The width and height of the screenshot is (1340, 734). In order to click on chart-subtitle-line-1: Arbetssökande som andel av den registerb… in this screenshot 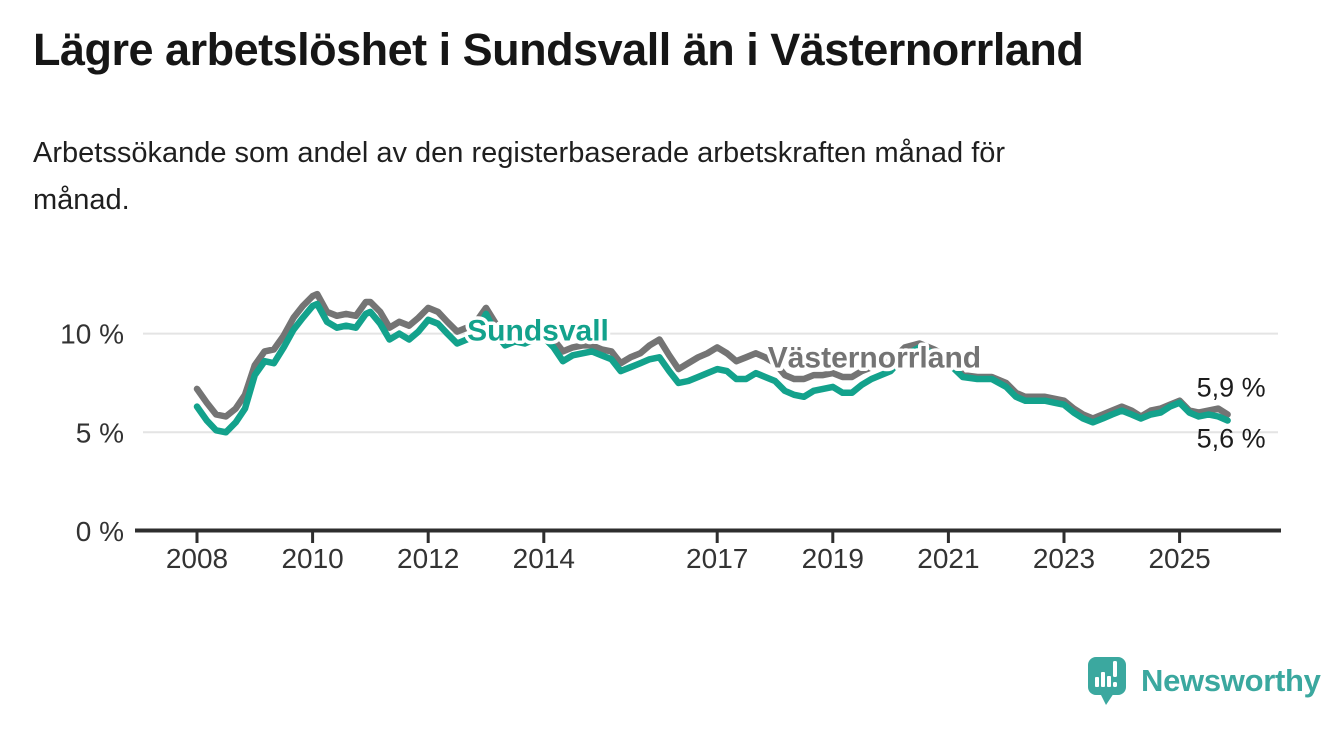, I will do `click(519, 153)`.